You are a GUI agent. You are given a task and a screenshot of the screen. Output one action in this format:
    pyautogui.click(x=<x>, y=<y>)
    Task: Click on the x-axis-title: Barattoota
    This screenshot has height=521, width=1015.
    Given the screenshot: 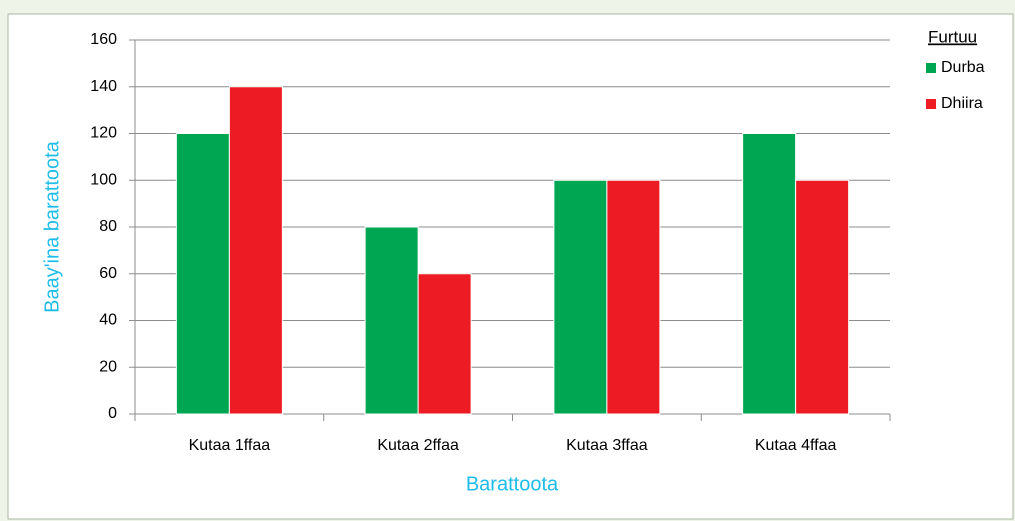 What is the action you would take?
    pyautogui.click(x=512, y=484)
    